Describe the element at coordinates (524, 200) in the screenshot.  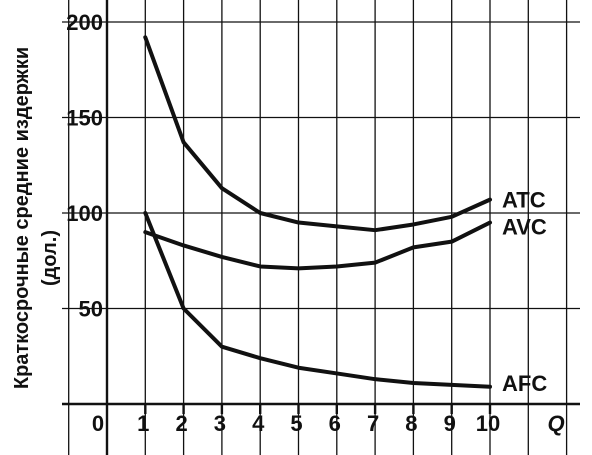
I see `series-label-atc: ATC` at that location.